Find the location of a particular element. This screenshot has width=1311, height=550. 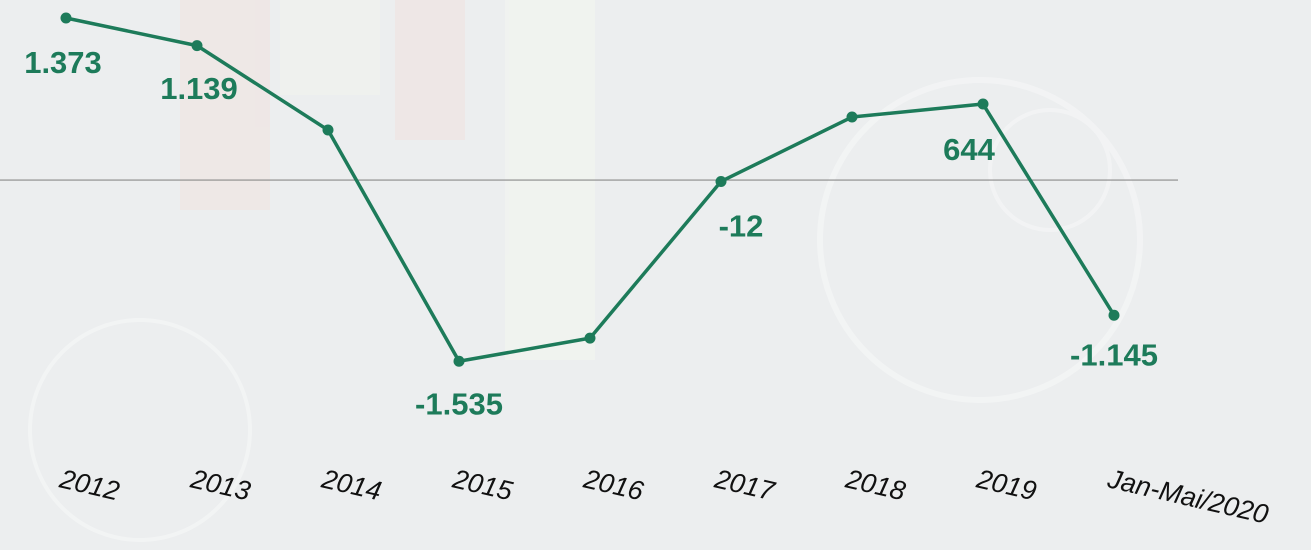

data-label: 644 is located at coordinates (969, 149).